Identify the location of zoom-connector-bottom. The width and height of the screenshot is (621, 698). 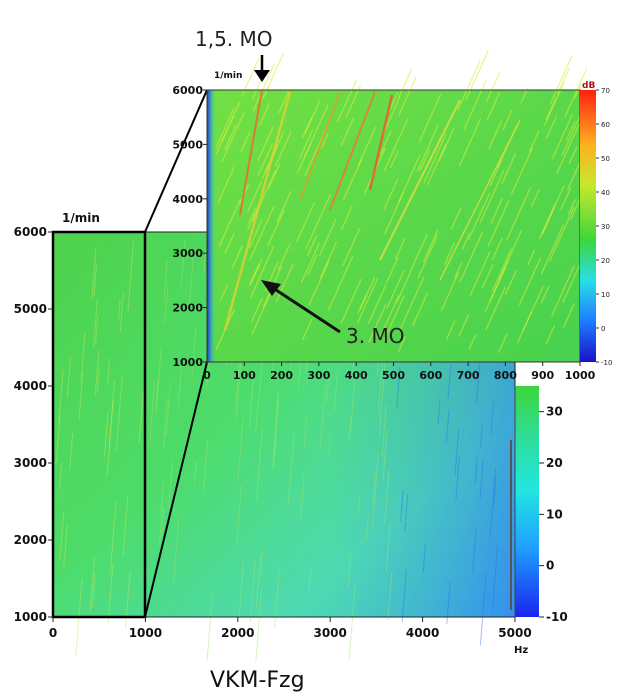
(176, 489).